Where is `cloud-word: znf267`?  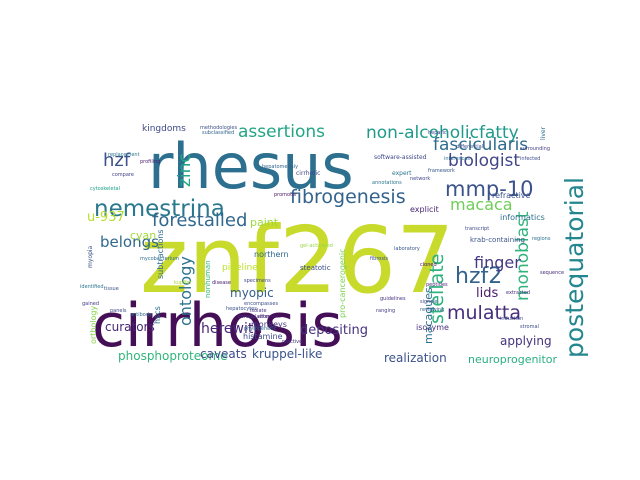
cloud-word: znf267 is located at coordinates (297, 260).